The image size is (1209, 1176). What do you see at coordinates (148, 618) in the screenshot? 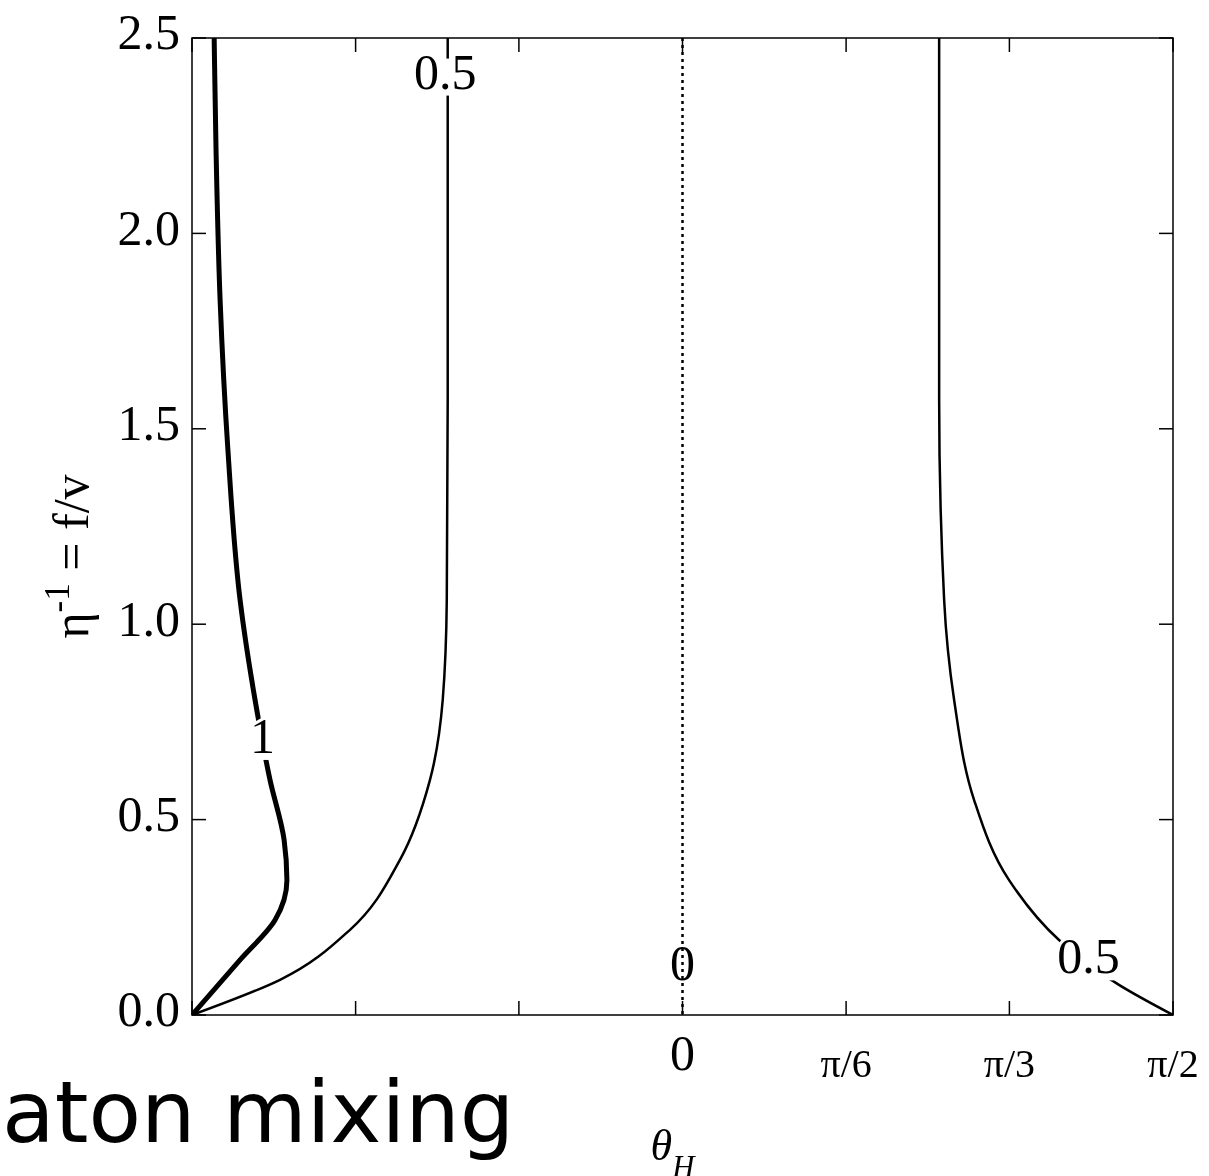
I see `y-tick-label: 1.0` at bounding box center [148, 618].